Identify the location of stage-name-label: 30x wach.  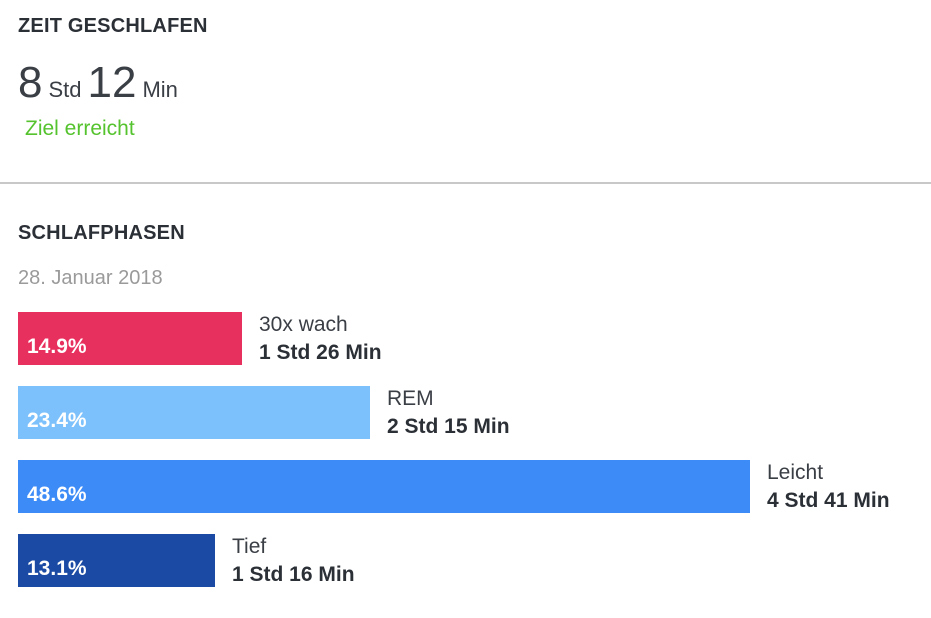
(303, 324).